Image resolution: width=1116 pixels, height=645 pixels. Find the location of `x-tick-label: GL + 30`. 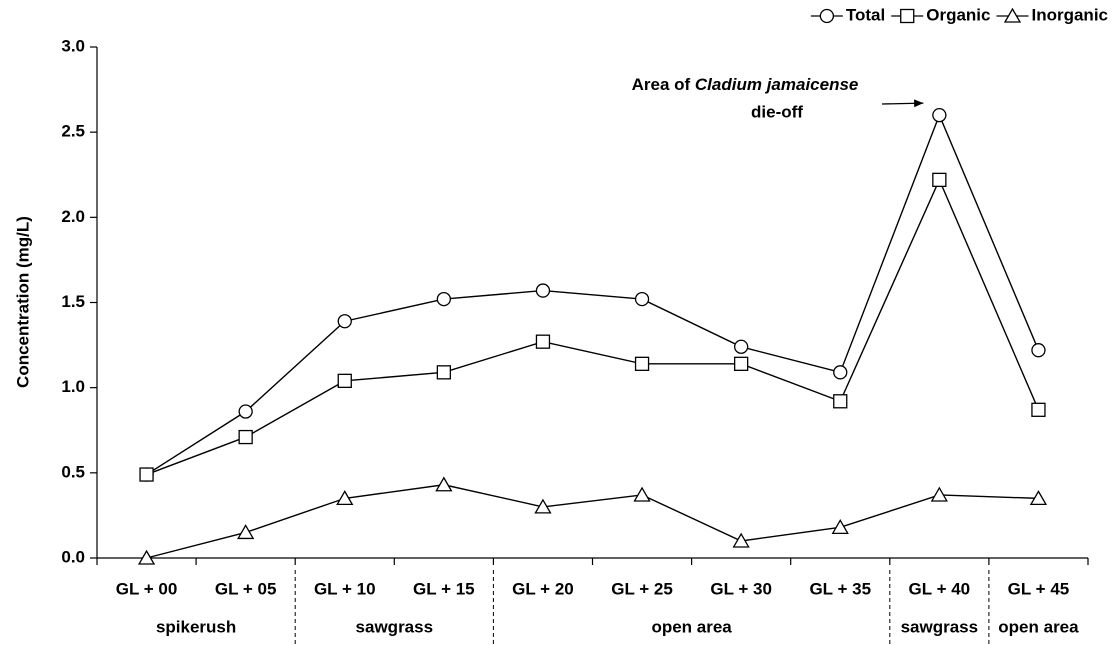

x-tick-label: GL + 30 is located at coordinates (741, 588).